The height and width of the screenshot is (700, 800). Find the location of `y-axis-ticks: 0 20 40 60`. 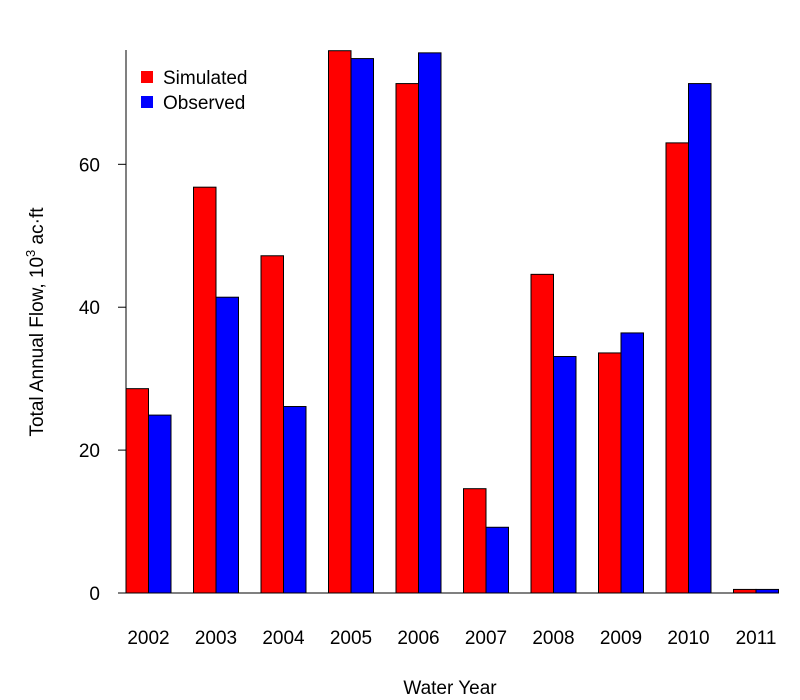

y-axis-ticks: 0 20 40 60 is located at coordinates (102, 380).